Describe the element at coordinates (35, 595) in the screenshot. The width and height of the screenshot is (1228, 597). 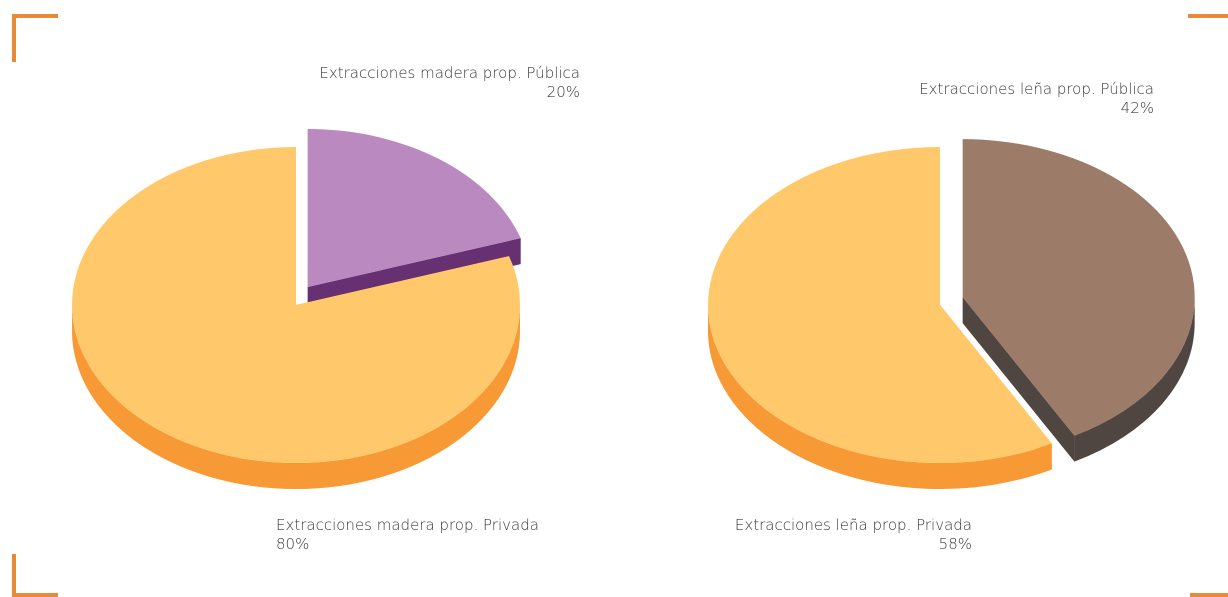
I see `corner-bracket-bottom-left-horizontal` at that location.